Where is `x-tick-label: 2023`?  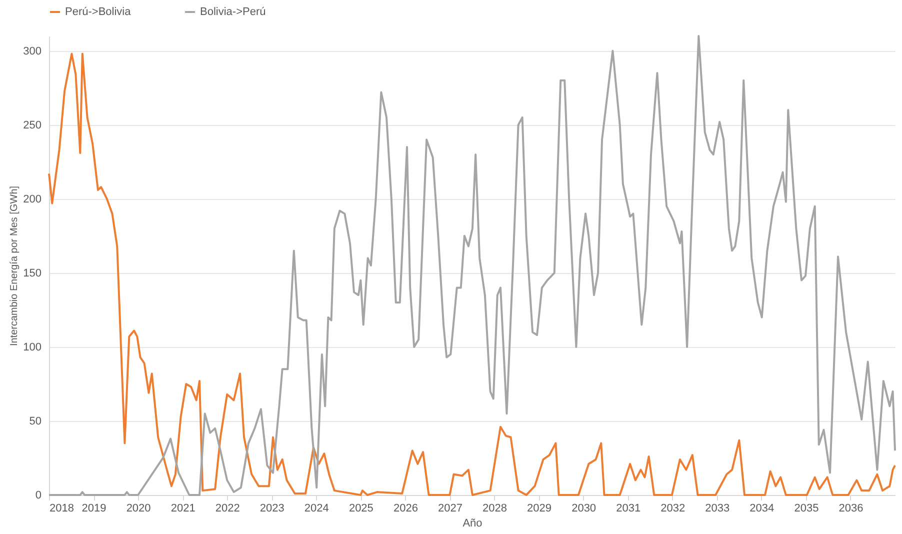 x-tick-label: 2023 is located at coordinates (272, 508).